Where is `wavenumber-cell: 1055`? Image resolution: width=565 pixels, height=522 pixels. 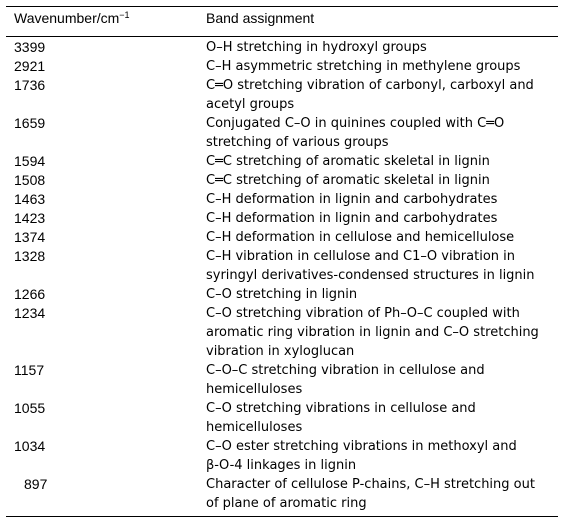 wavenumber-cell: 1055 is located at coordinates (30, 408).